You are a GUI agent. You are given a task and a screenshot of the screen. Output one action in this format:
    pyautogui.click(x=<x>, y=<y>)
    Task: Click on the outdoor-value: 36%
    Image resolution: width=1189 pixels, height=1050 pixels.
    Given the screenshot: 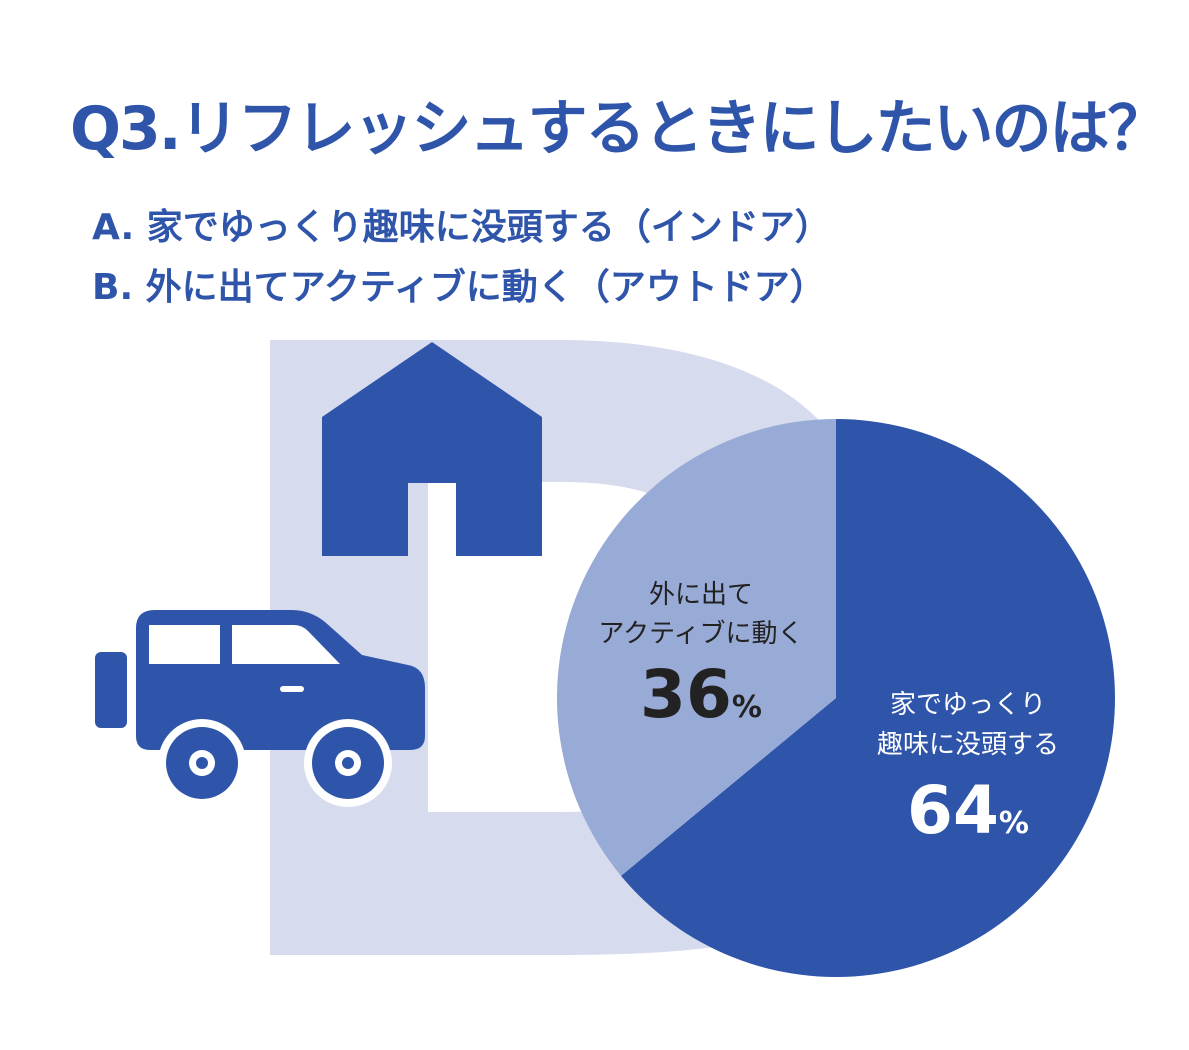 What is the action you would take?
    pyautogui.click(x=701, y=694)
    